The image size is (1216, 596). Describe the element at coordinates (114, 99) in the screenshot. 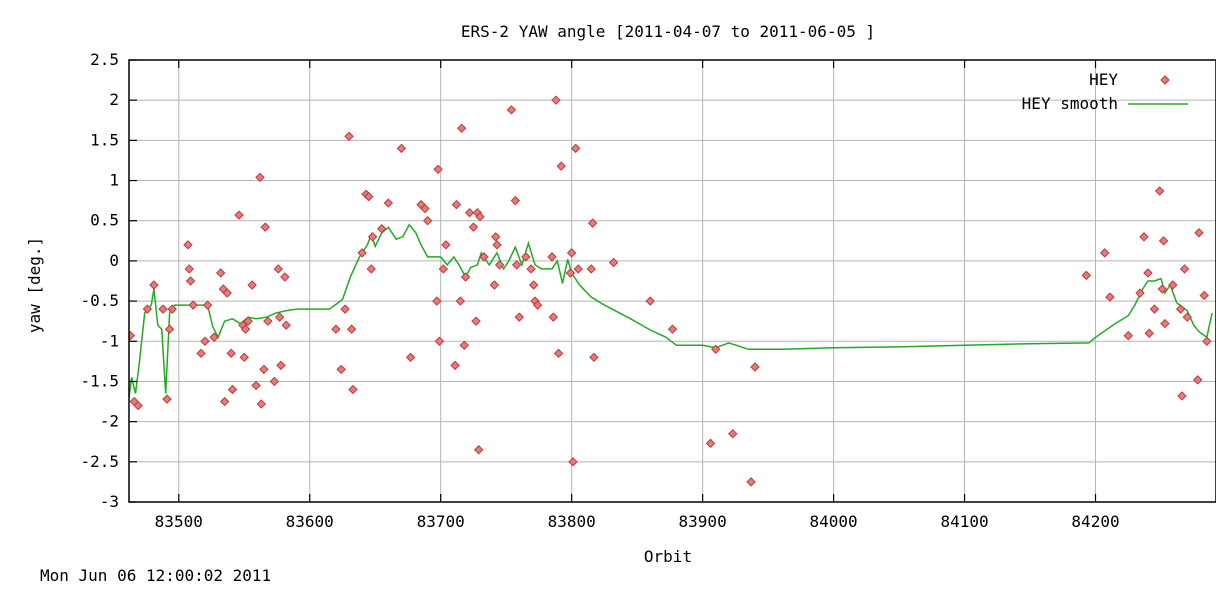

I see `y-tick-label: 2` at that location.